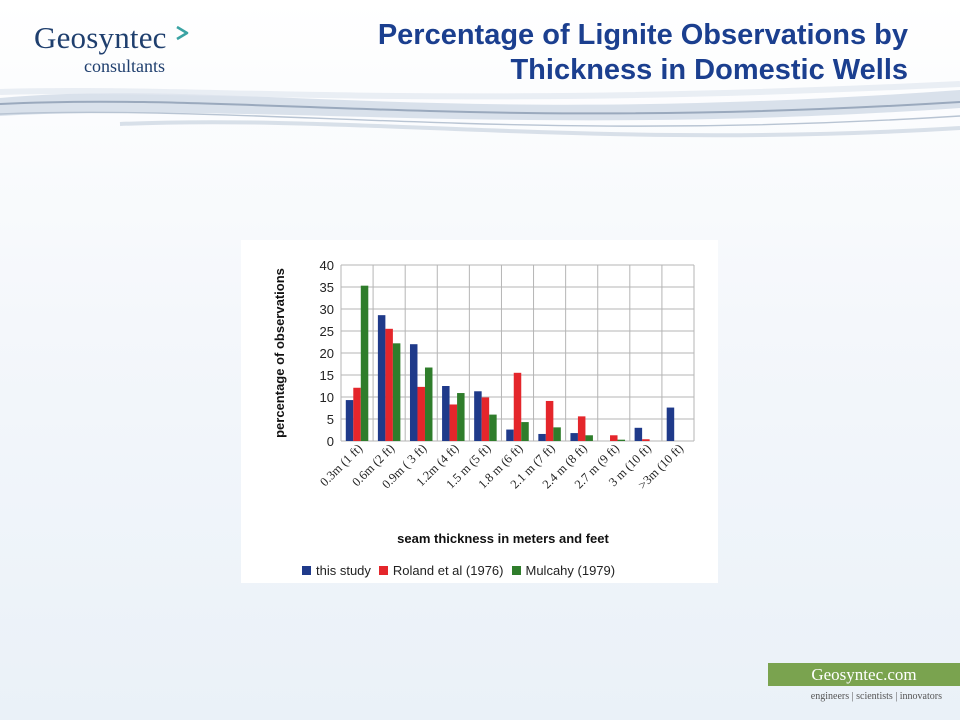  I want to click on logo-name: Geosyntec, so click(100, 37).